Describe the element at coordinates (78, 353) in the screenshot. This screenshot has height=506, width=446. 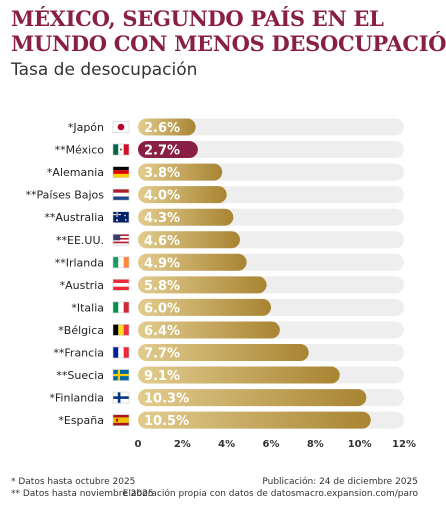
I see `category-label: **Francia` at that location.